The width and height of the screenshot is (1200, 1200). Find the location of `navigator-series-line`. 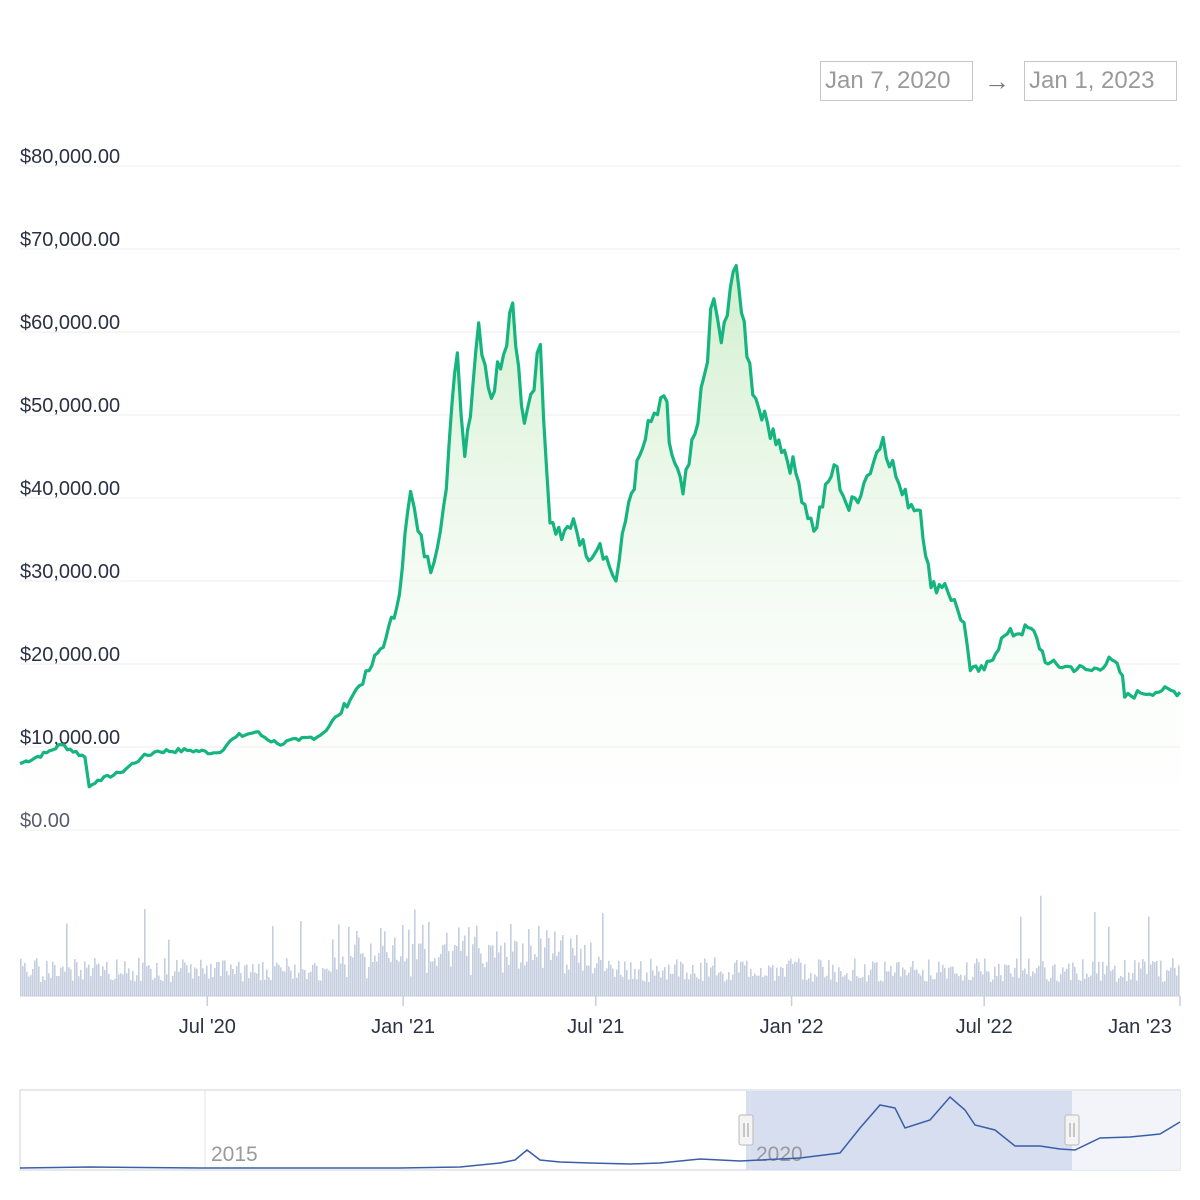

navigator-series-line is located at coordinates (600, 1132).